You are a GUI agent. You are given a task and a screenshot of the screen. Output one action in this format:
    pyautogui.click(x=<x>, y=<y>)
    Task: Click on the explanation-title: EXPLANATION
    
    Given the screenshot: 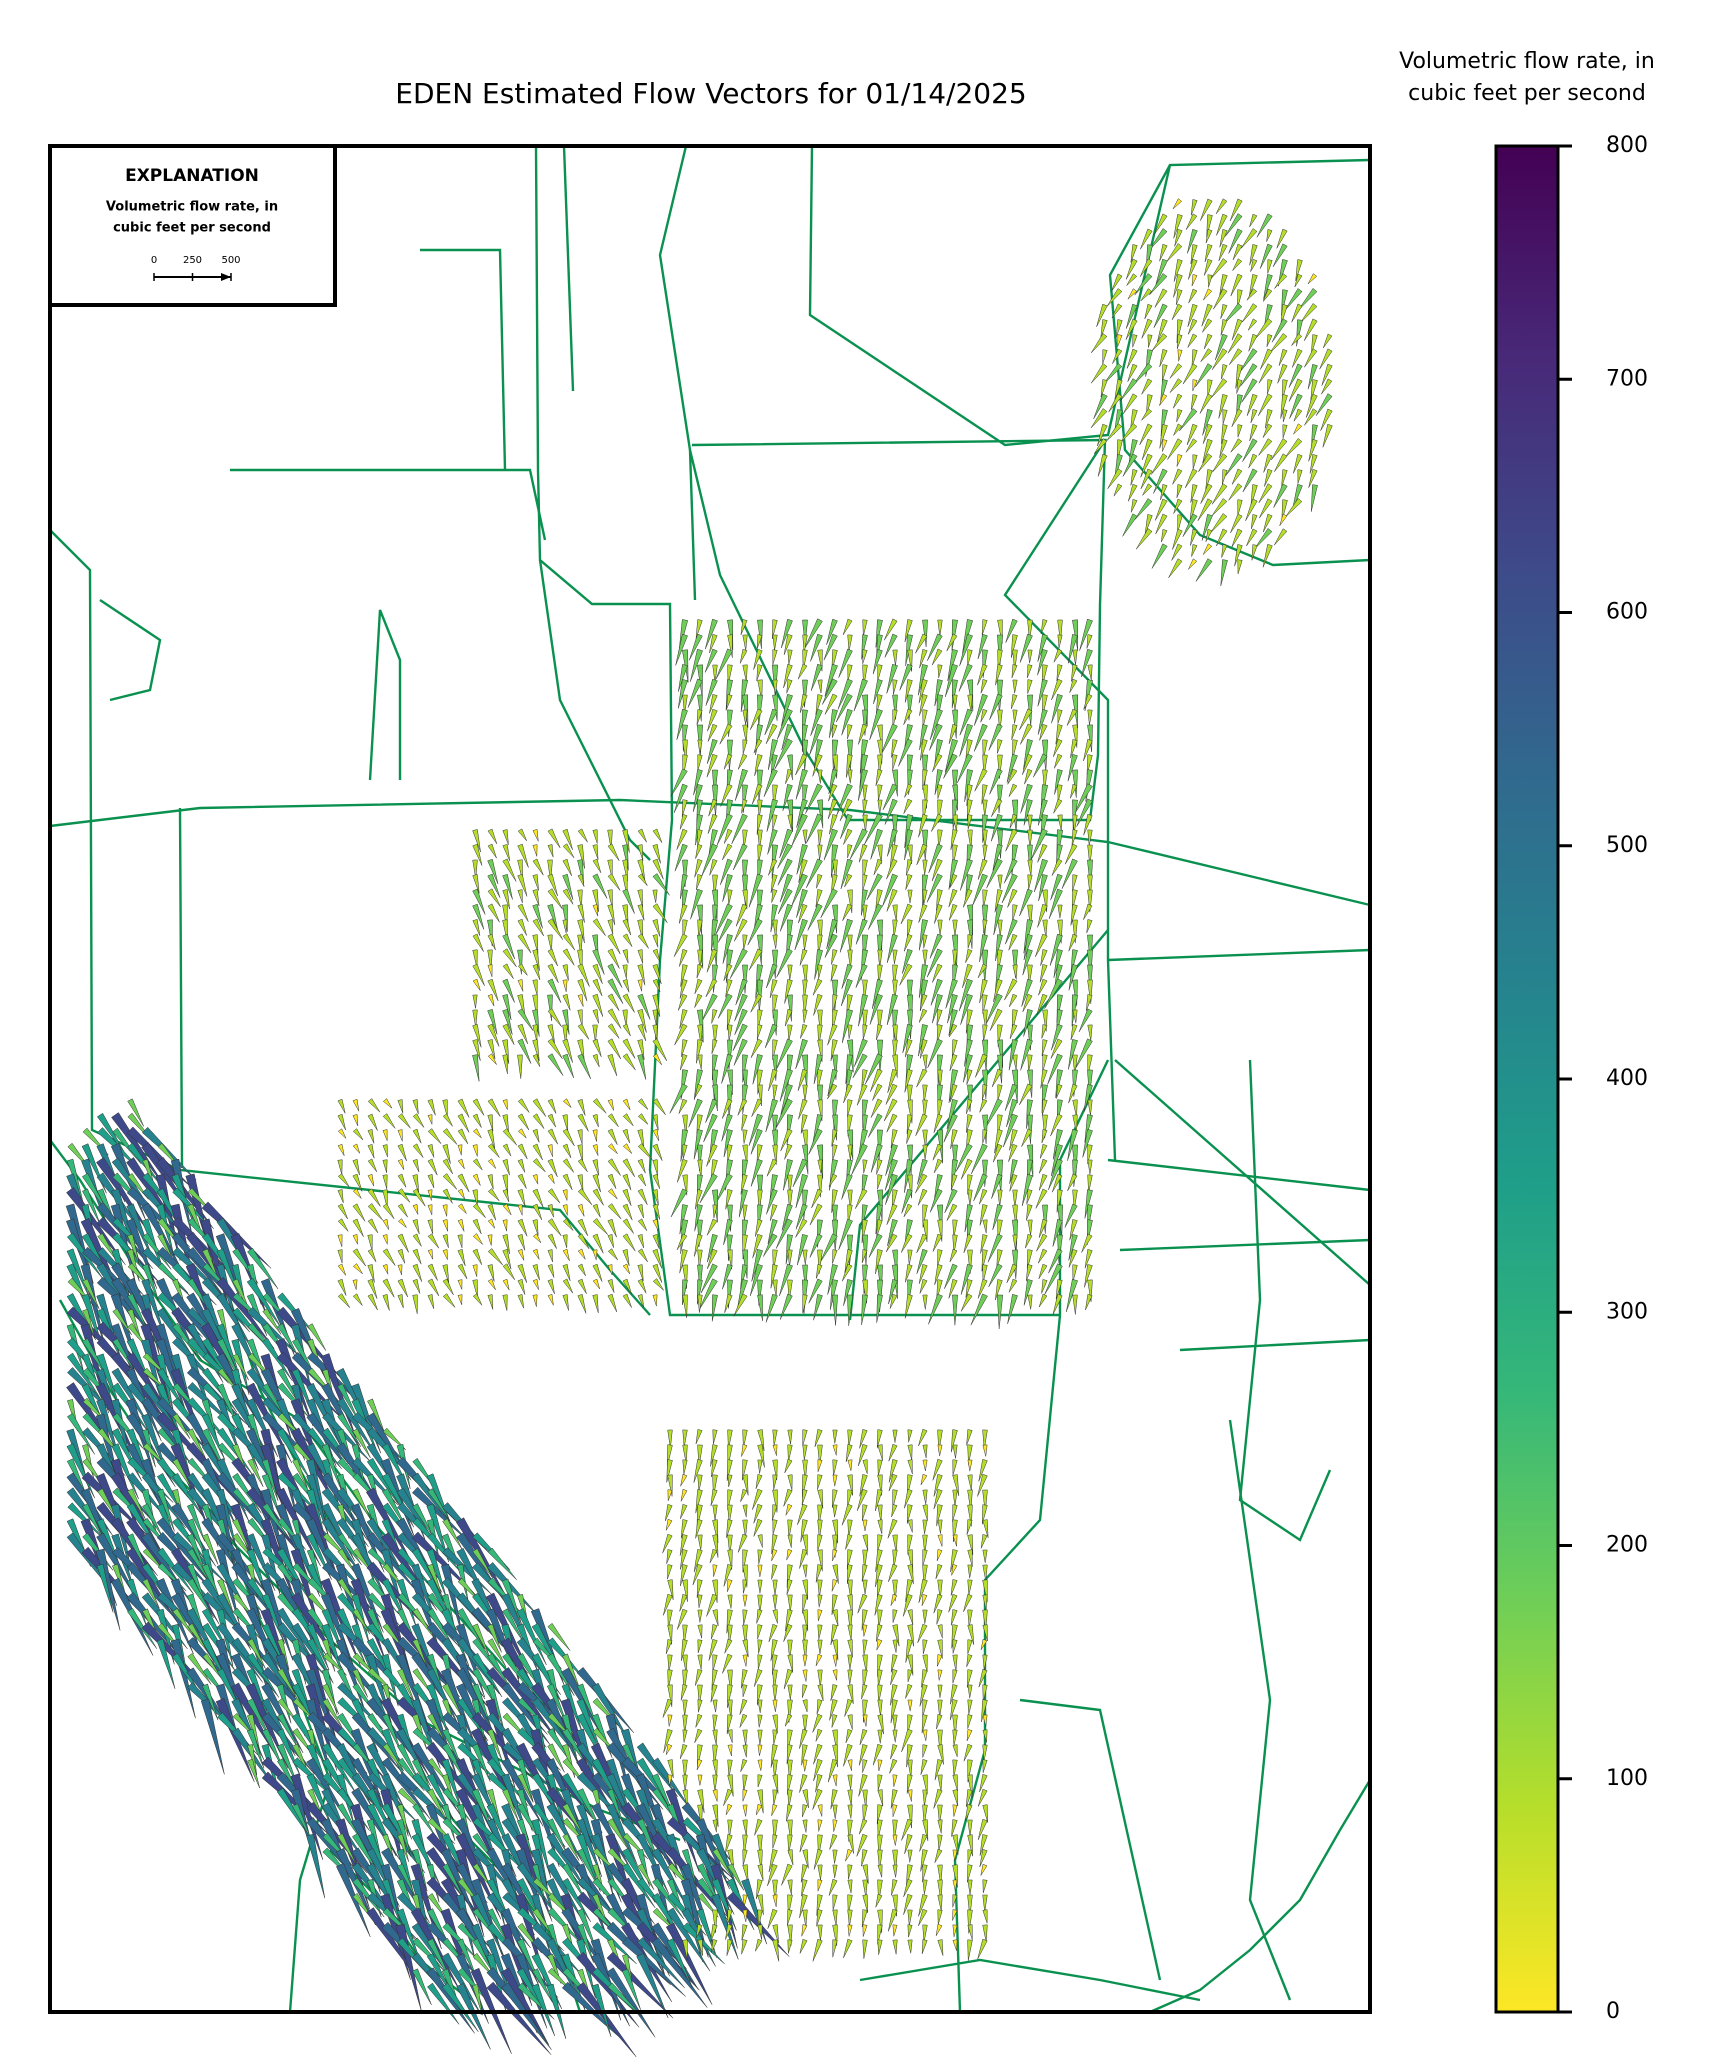 What is the action you would take?
    pyautogui.click(x=192, y=176)
    